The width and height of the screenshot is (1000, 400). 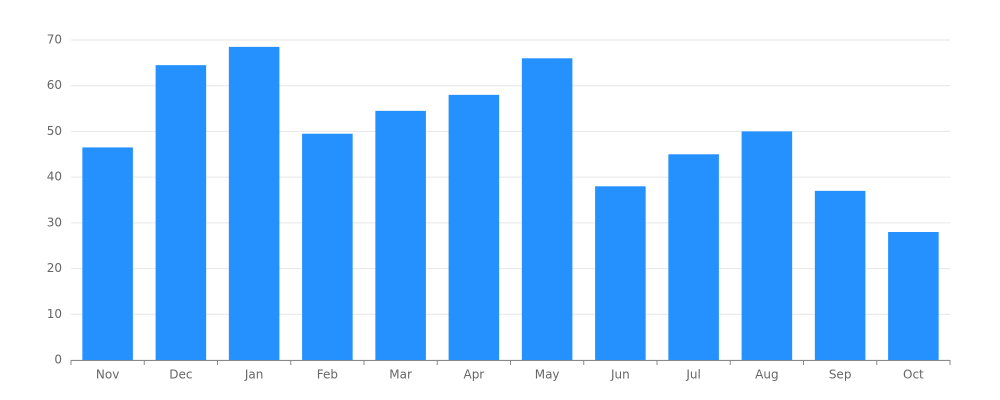 What do you see at coordinates (547, 375) in the screenshot?
I see `x-tick-label: May` at bounding box center [547, 375].